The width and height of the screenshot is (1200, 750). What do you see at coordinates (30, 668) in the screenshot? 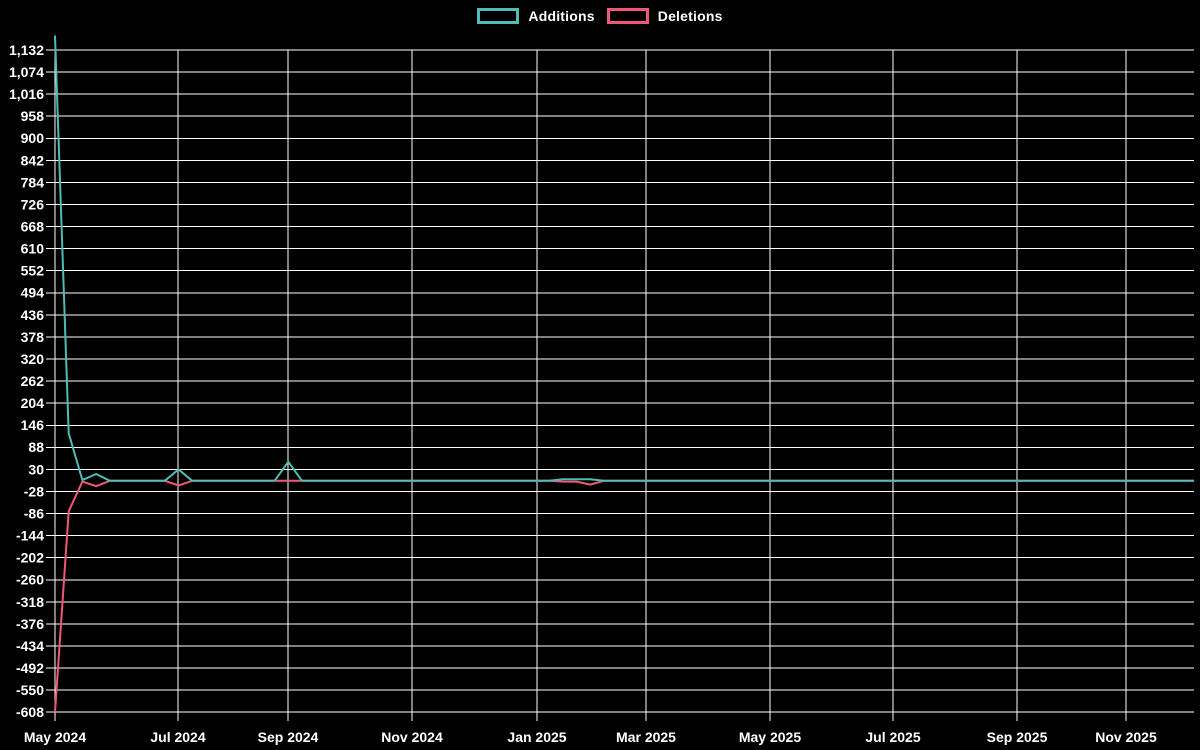
I see `y-axis-tick-label: -492` at bounding box center [30, 668].